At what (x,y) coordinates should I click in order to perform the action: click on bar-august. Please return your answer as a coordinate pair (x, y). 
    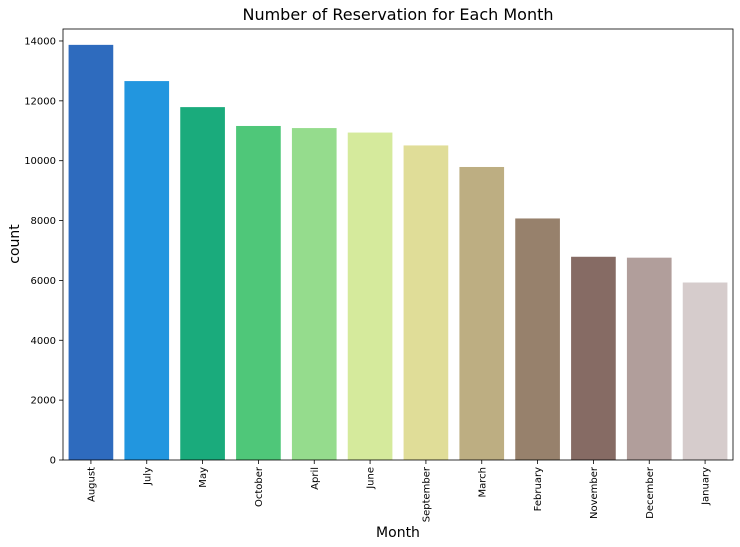
    Looking at the image, I should click on (91, 252).